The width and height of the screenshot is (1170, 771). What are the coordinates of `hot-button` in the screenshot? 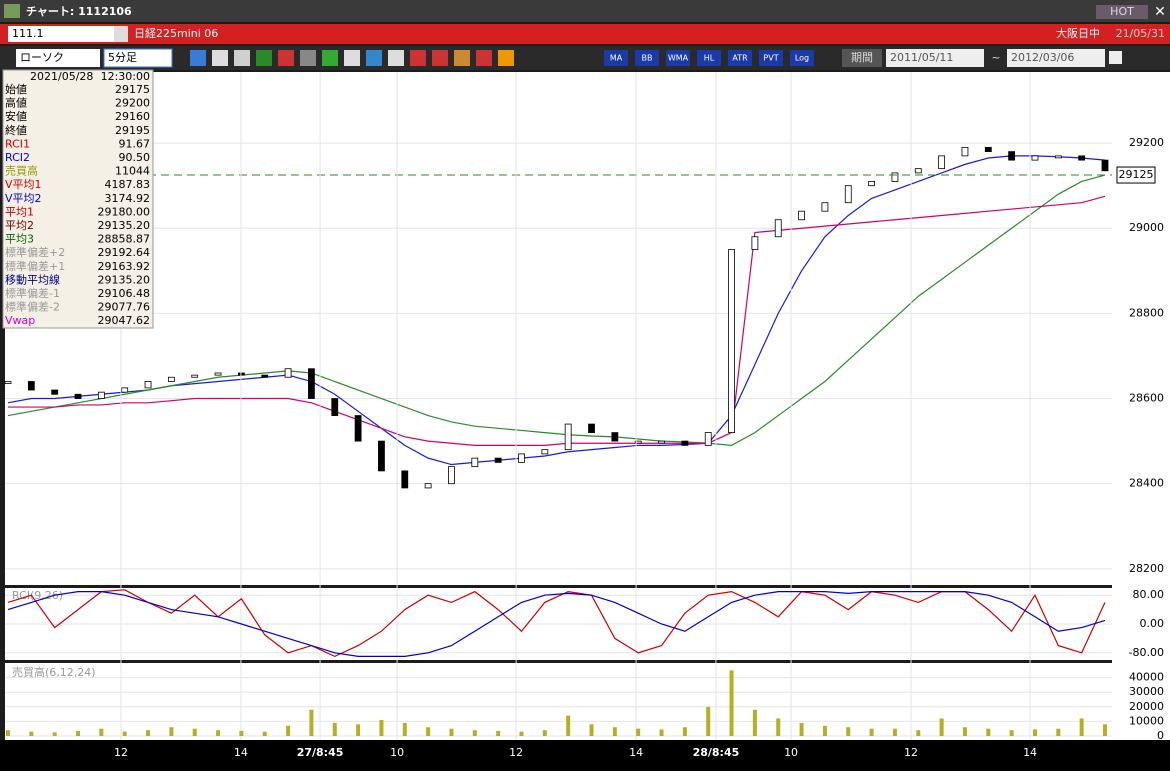 It's located at (1122, 12).